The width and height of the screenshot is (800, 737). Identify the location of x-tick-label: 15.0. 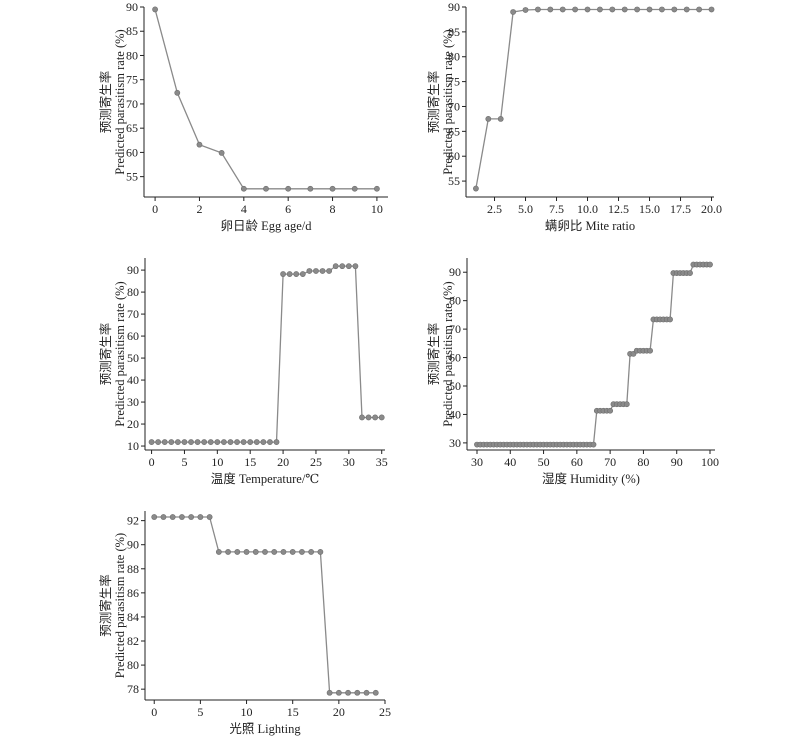
(649, 209).